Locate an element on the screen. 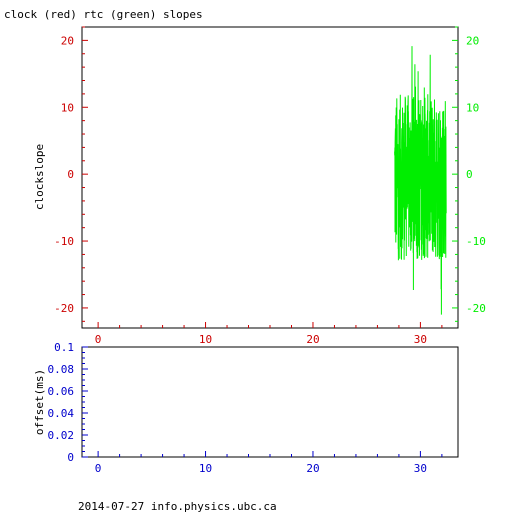 The height and width of the screenshot is (512, 512). chart-title: clock (red) rtc (green) slopes is located at coordinates (103, 14).